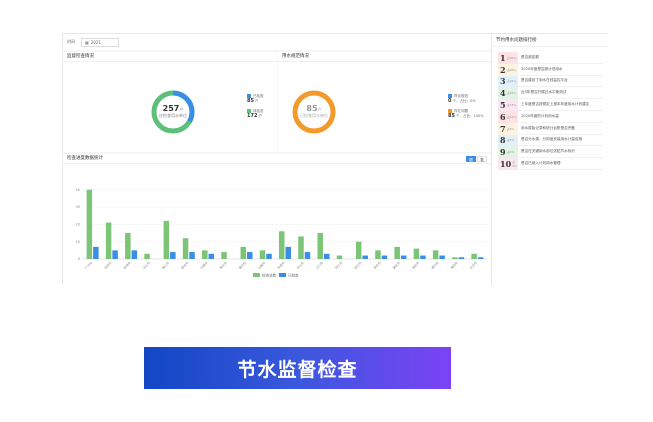 This screenshot has width=653, height=422. I want to click on x-tick-label: 汕尾市, so click(262, 265).